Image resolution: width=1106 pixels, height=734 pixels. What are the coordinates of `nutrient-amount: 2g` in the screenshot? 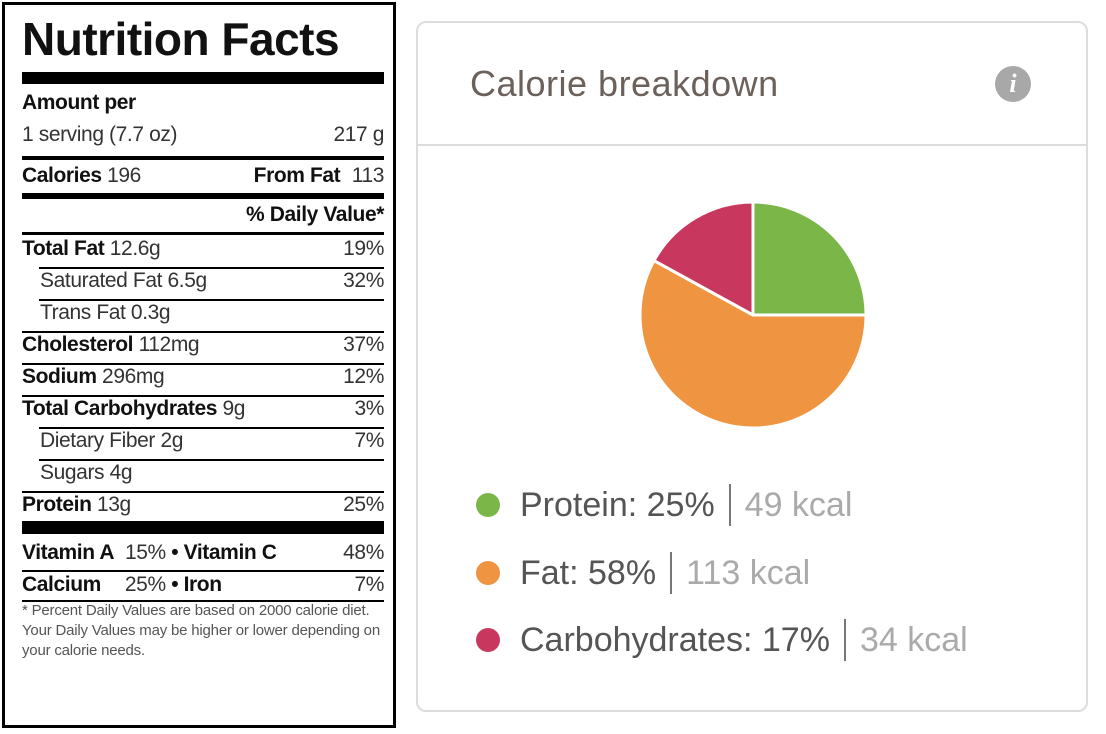 It's located at (171, 440).